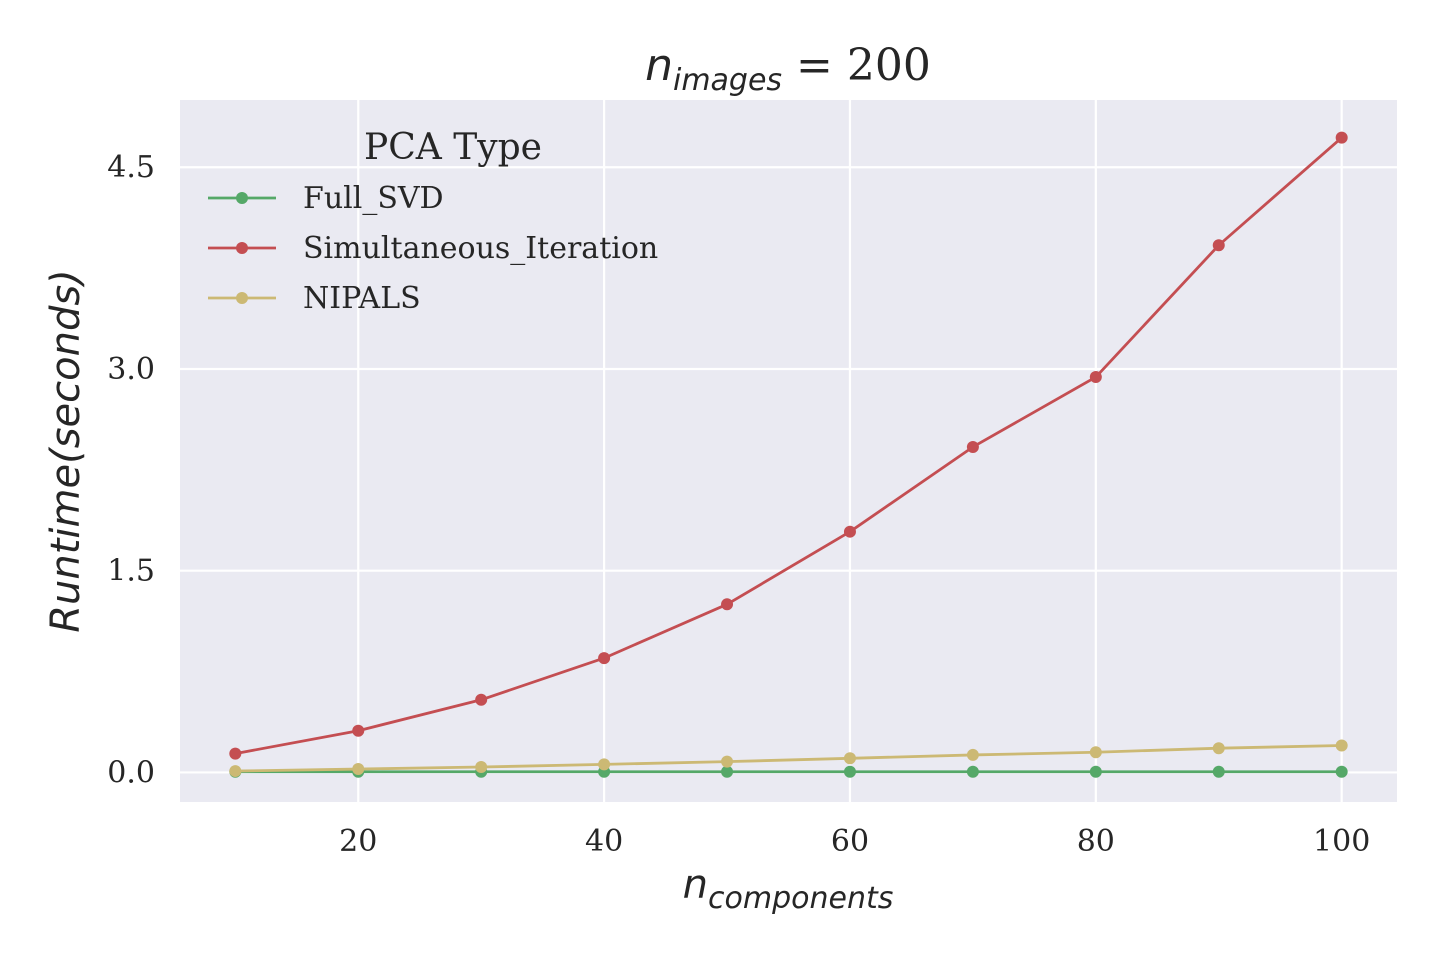  Describe the element at coordinates (659, 65) in the screenshot. I see `title-variable: n` at that location.